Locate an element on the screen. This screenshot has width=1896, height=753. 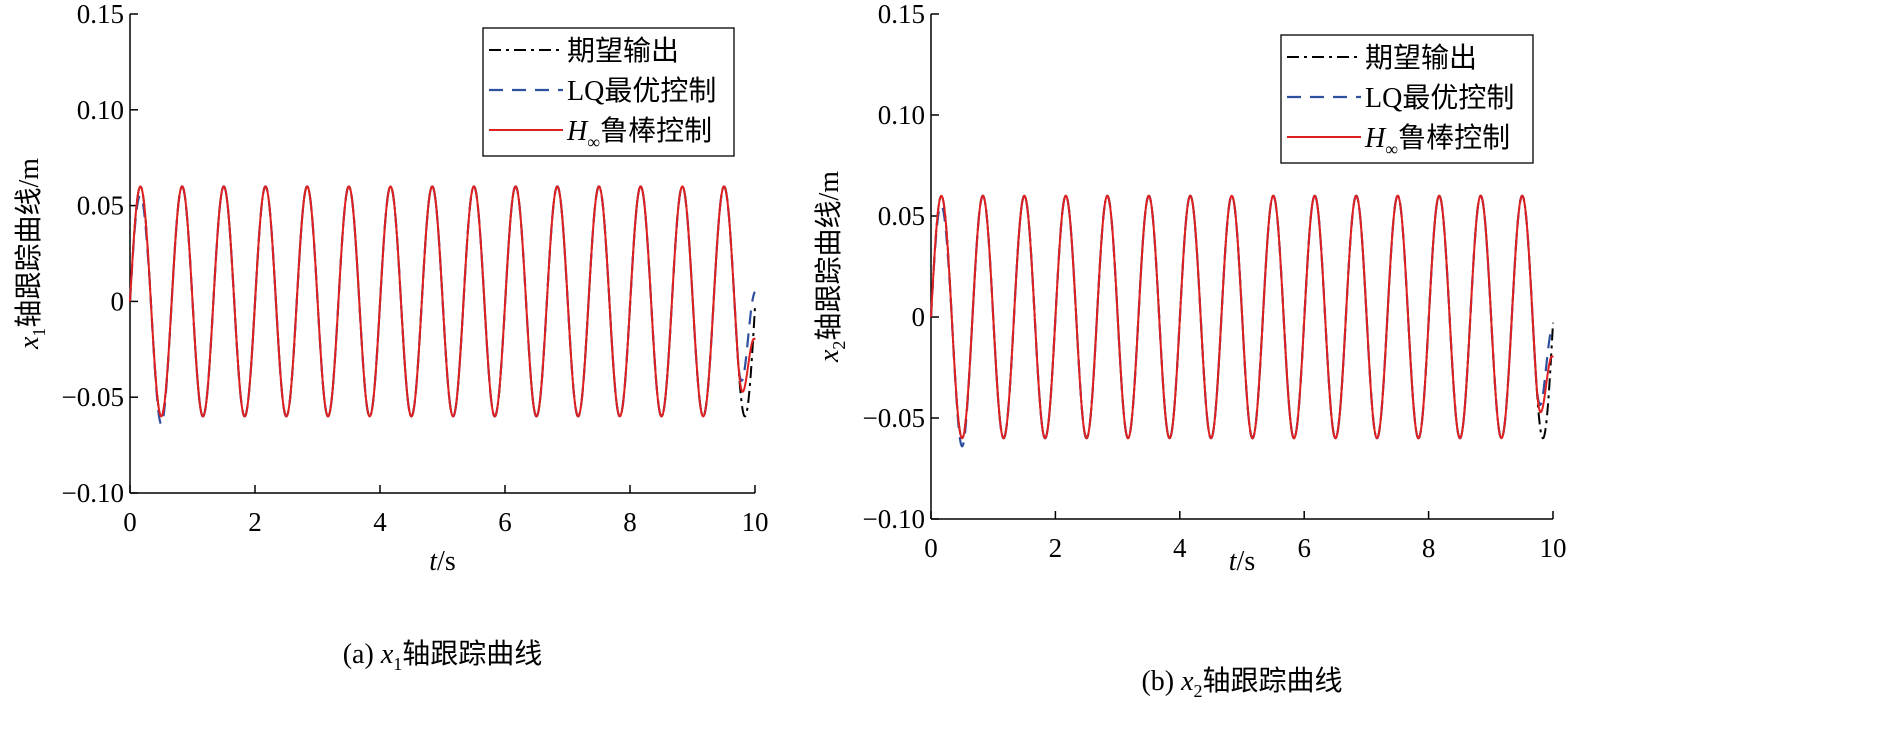
y-axis-label-sub: 2 is located at coordinates (839, 345).